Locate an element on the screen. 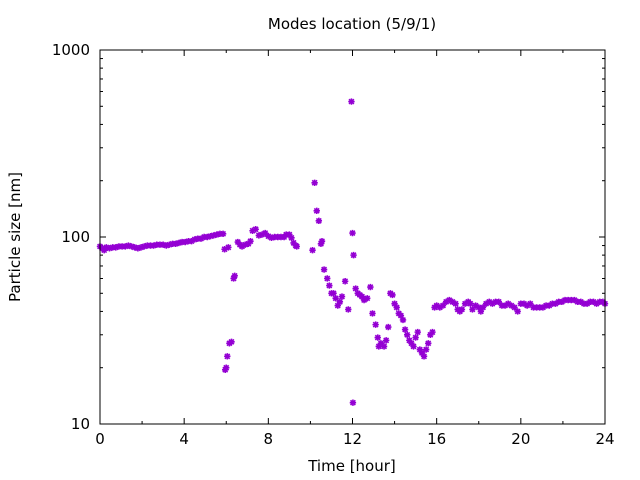 The image size is (640, 480). x-tick-label: 16 is located at coordinates (436, 439).